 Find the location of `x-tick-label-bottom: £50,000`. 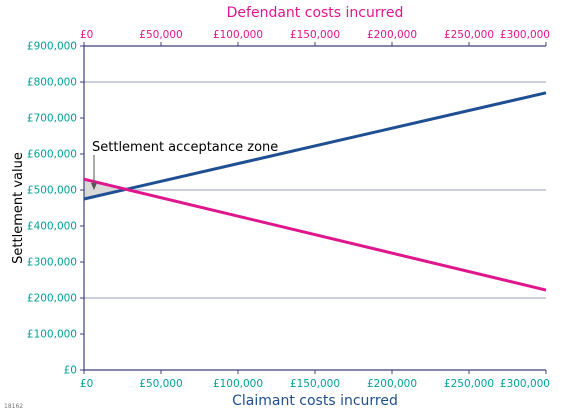

x-tick-label-bottom: £50,000 is located at coordinates (160, 384).